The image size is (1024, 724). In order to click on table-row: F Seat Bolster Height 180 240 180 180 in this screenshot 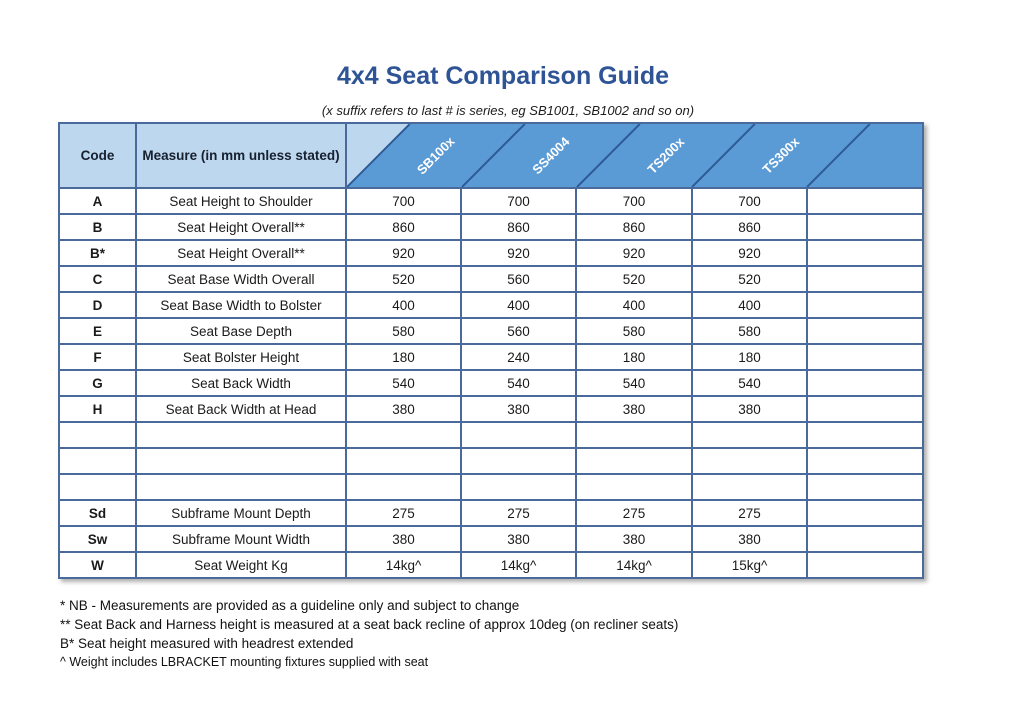, I will do `click(491, 357)`.